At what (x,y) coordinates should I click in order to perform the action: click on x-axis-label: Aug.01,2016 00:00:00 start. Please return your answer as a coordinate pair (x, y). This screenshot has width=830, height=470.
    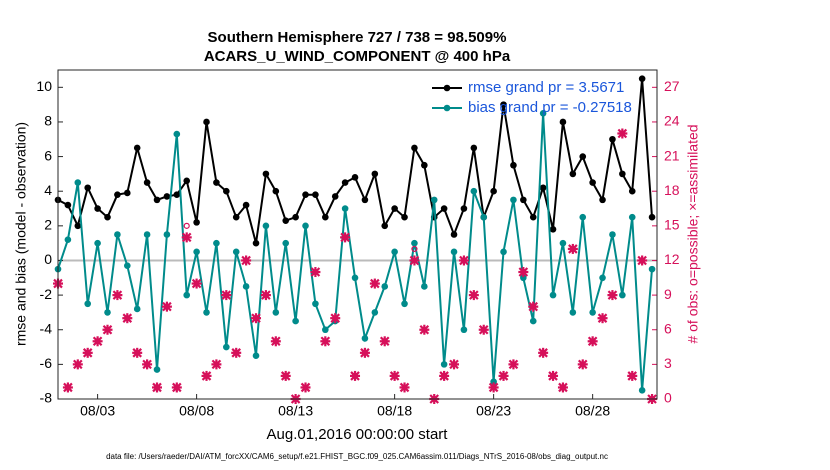
    Looking at the image, I should click on (358, 434).